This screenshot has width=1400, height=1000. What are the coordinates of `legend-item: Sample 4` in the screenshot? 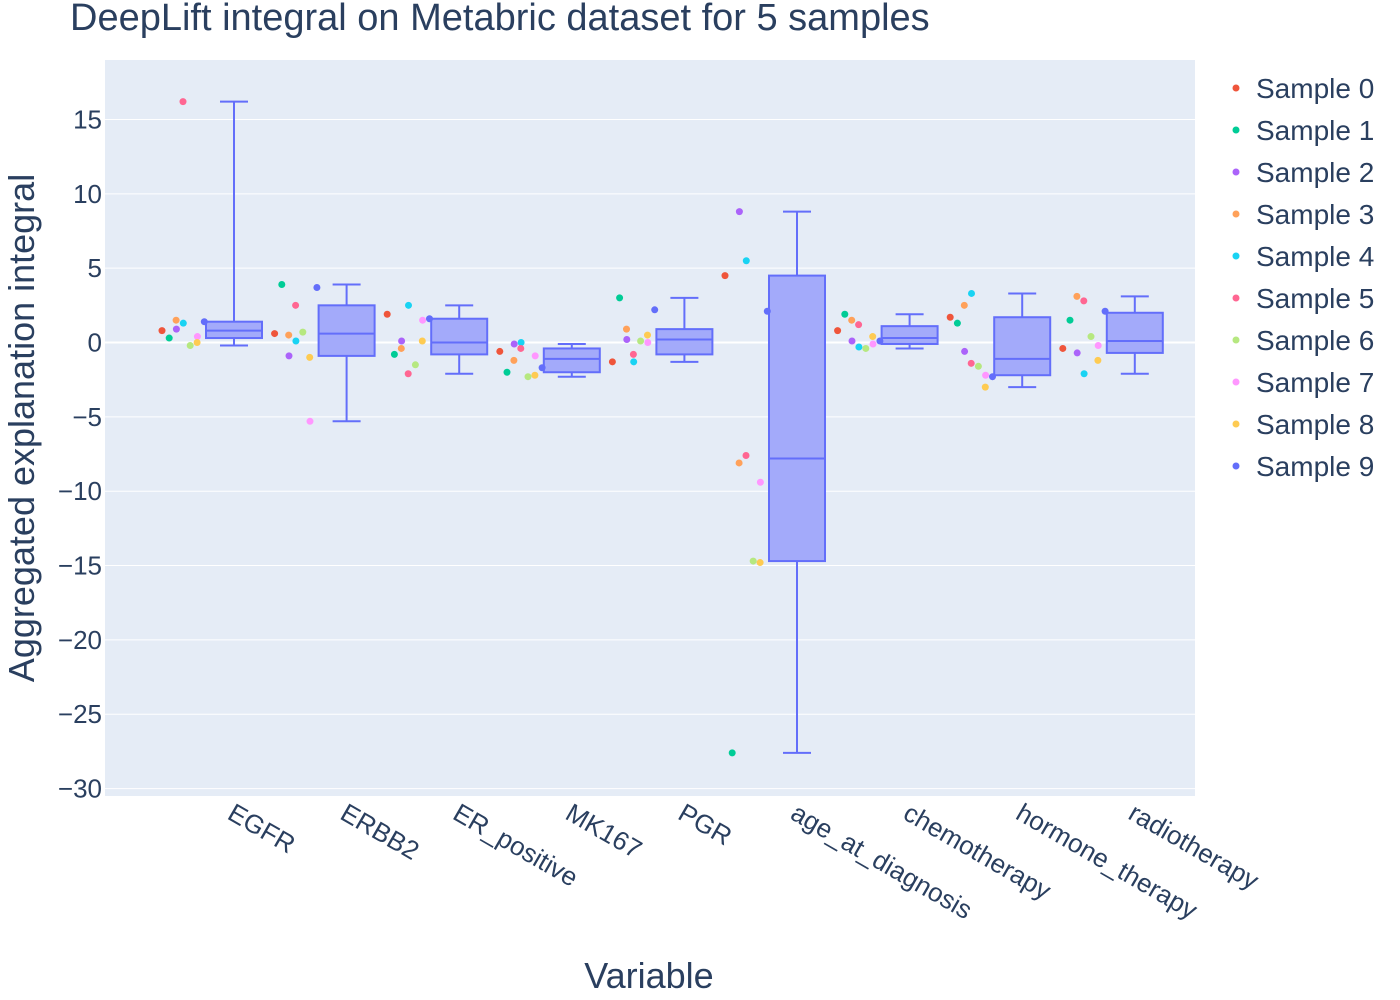 It's located at (1303, 256).